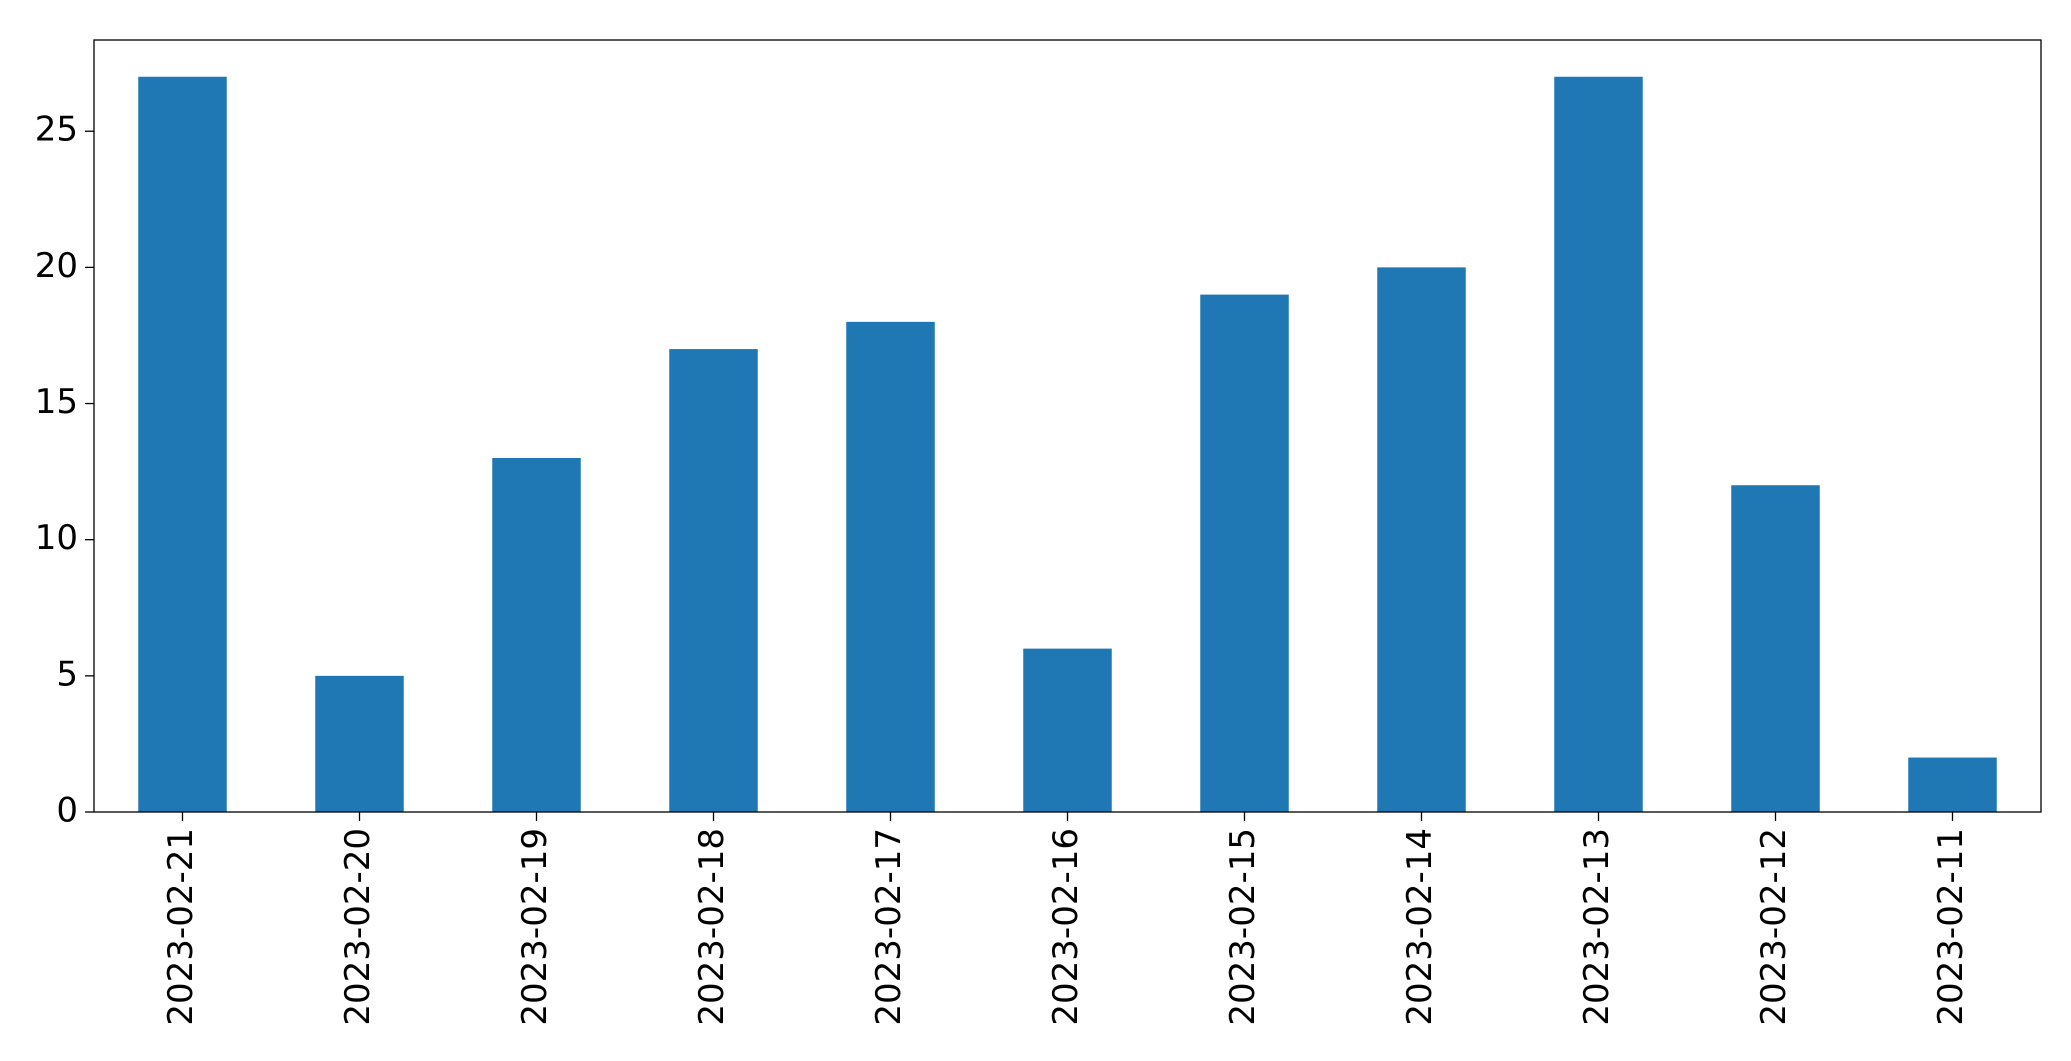  What do you see at coordinates (712, 927) in the screenshot?
I see `x-tick-label: 2023-02-18` at bounding box center [712, 927].